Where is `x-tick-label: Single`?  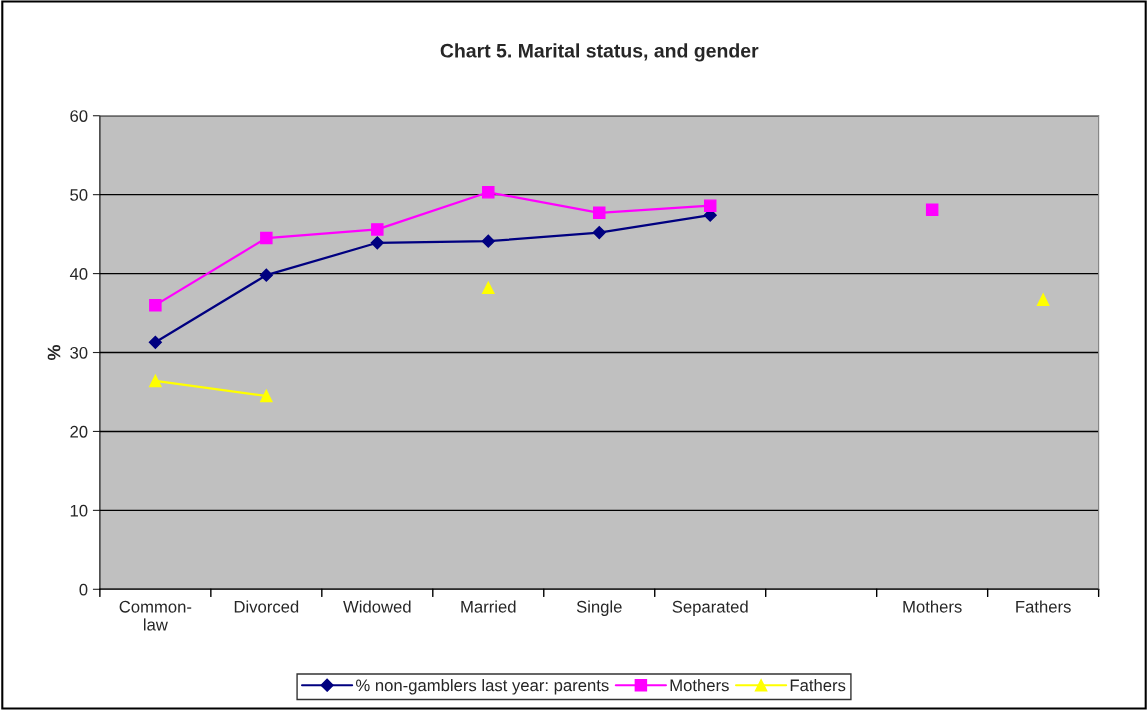 x-tick-label: Single is located at coordinates (599, 608).